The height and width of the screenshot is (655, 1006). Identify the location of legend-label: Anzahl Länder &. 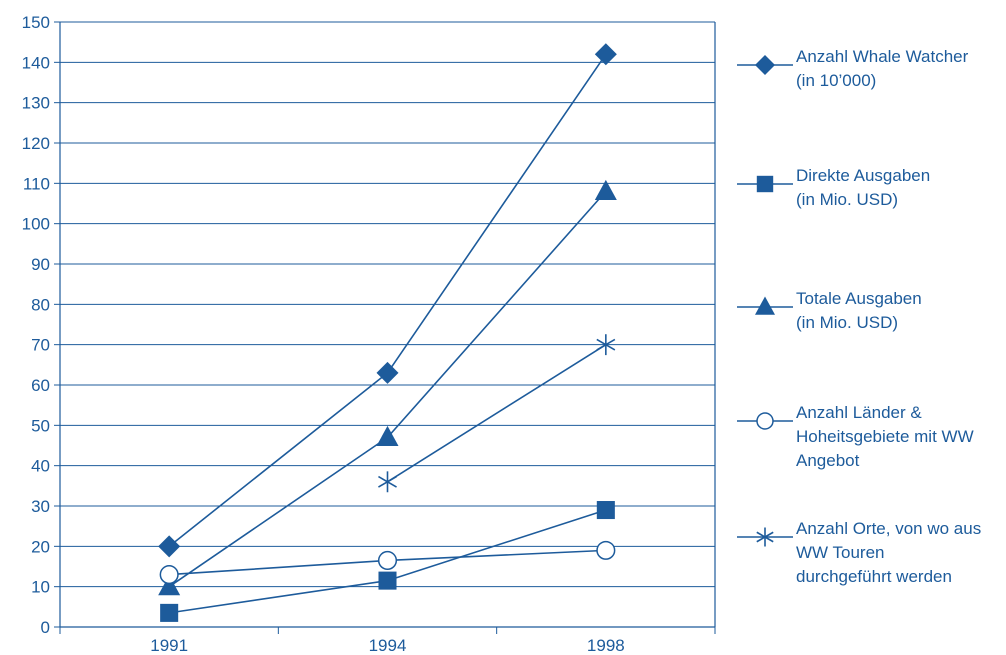
(859, 412).